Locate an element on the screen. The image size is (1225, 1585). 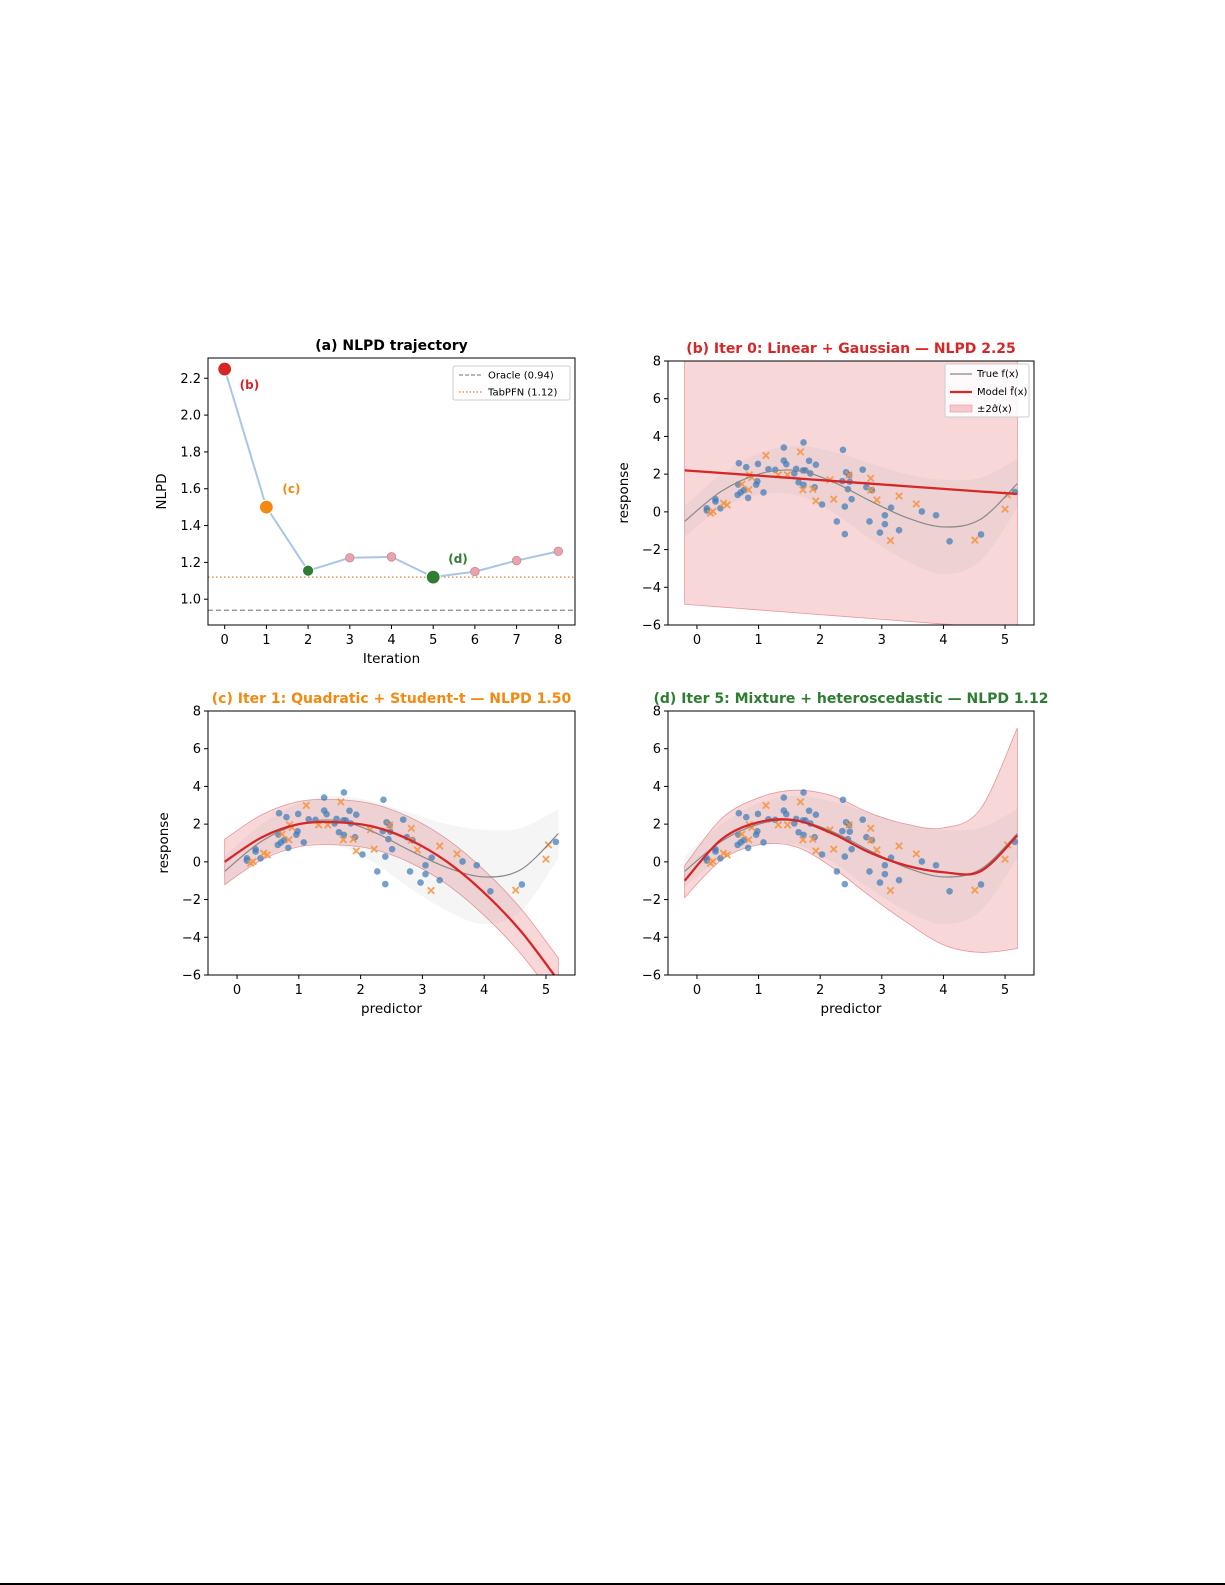
true-function-line is located at coordinates (851, 848).